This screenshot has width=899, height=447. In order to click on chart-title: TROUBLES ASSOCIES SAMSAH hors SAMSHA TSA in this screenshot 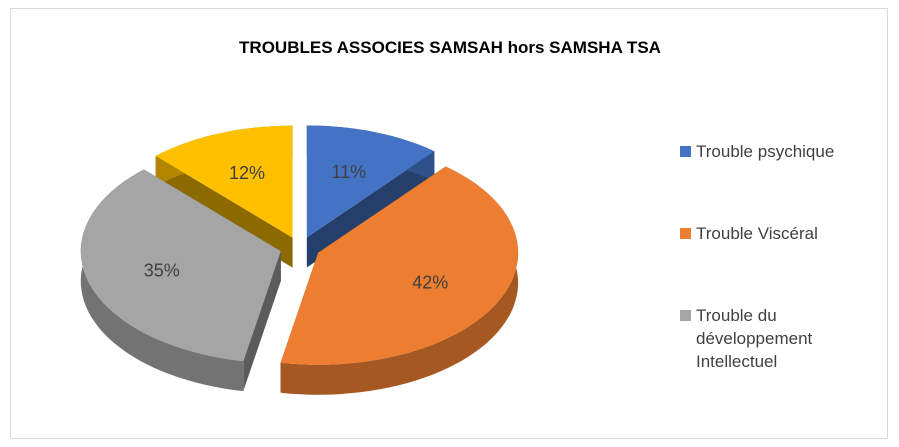, I will do `click(450, 47)`.